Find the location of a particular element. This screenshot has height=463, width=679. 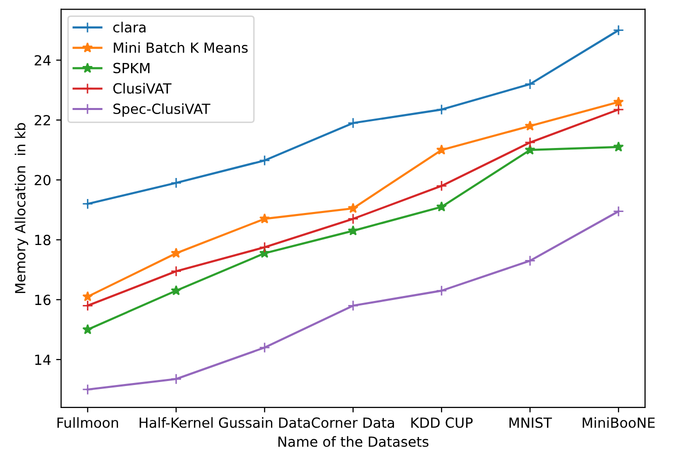

y-axis-title: Memory Allocation in kb is located at coordinates (21, 208).